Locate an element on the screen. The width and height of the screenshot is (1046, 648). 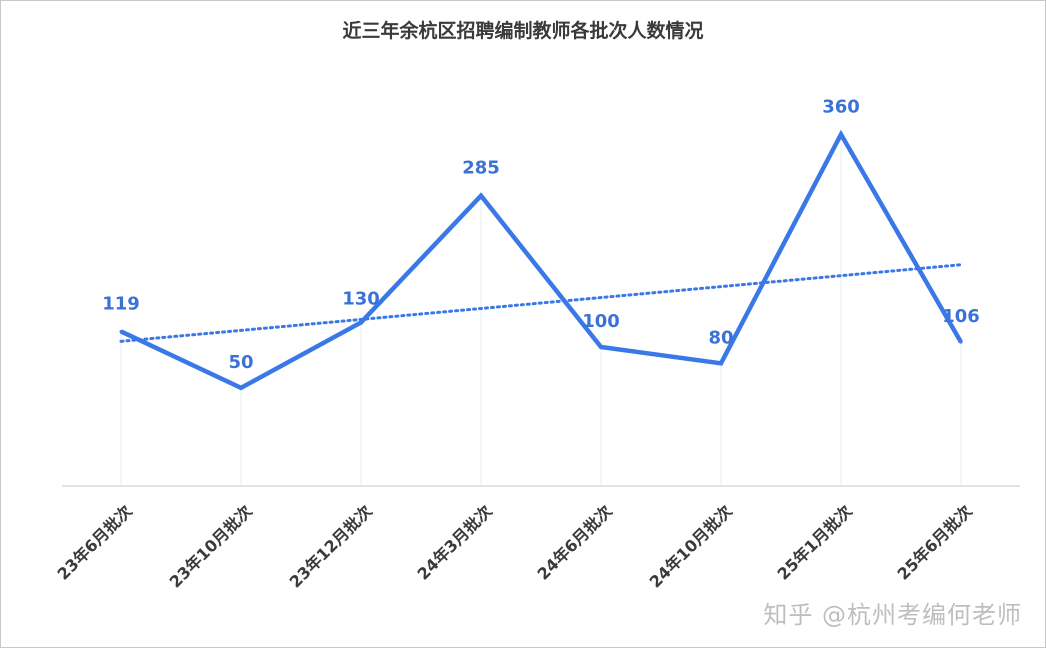
x-tick-label: 25年6月批次 is located at coordinates (935, 542).